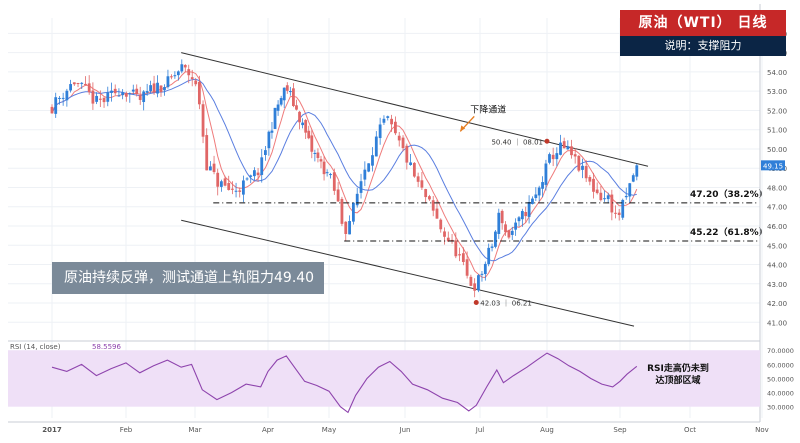 The image size is (800, 443). What do you see at coordinates (188, 278) in the screenshot?
I see `callout-box: 原油持续反弹，测试通道上轨阻力49.40` at bounding box center [188, 278].